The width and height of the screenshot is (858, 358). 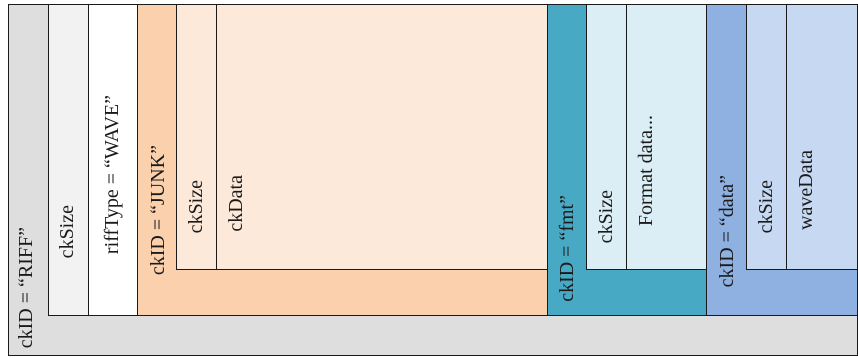 What do you see at coordinates (806, 190) in the screenshot?
I see `data-wavedata-label: waveData` at bounding box center [806, 190].